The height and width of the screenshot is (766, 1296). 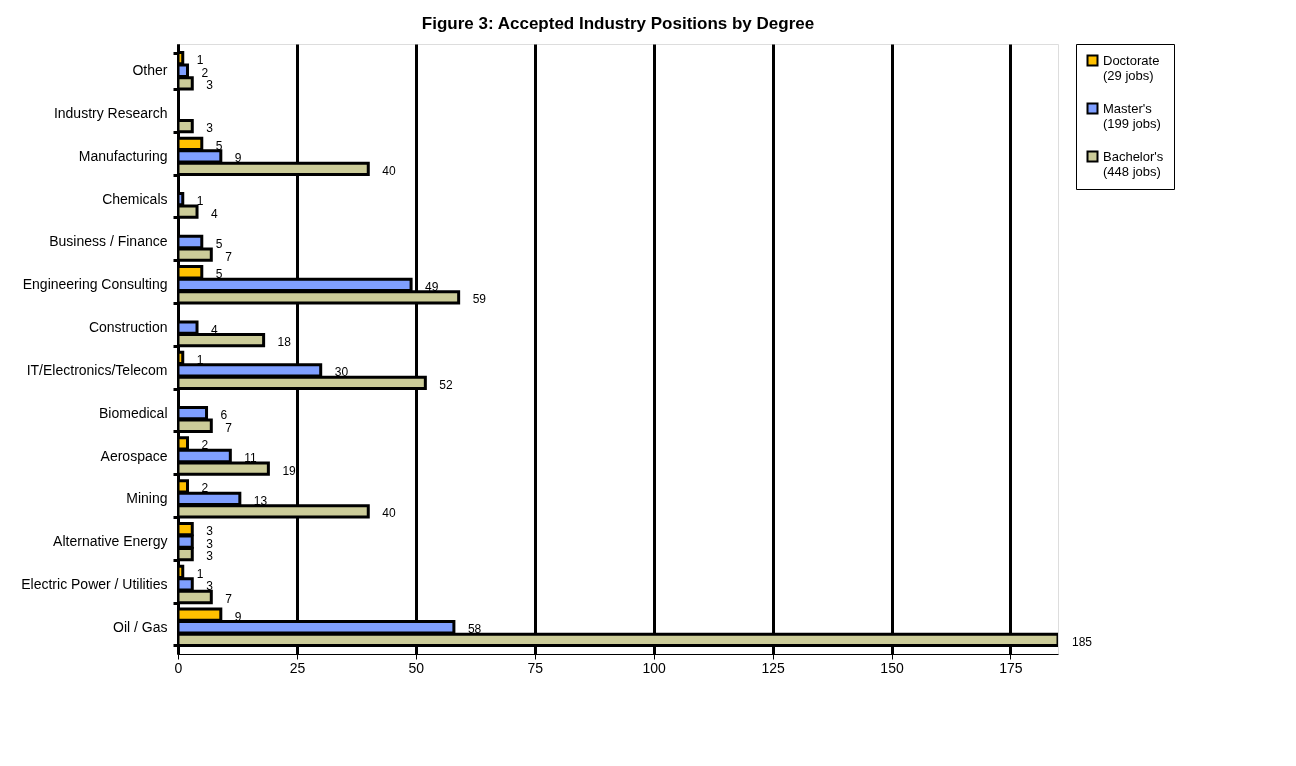 What do you see at coordinates (178, 667) in the screenshot?
I see `x-tick-label: 0` at bounding box center [178, 667].